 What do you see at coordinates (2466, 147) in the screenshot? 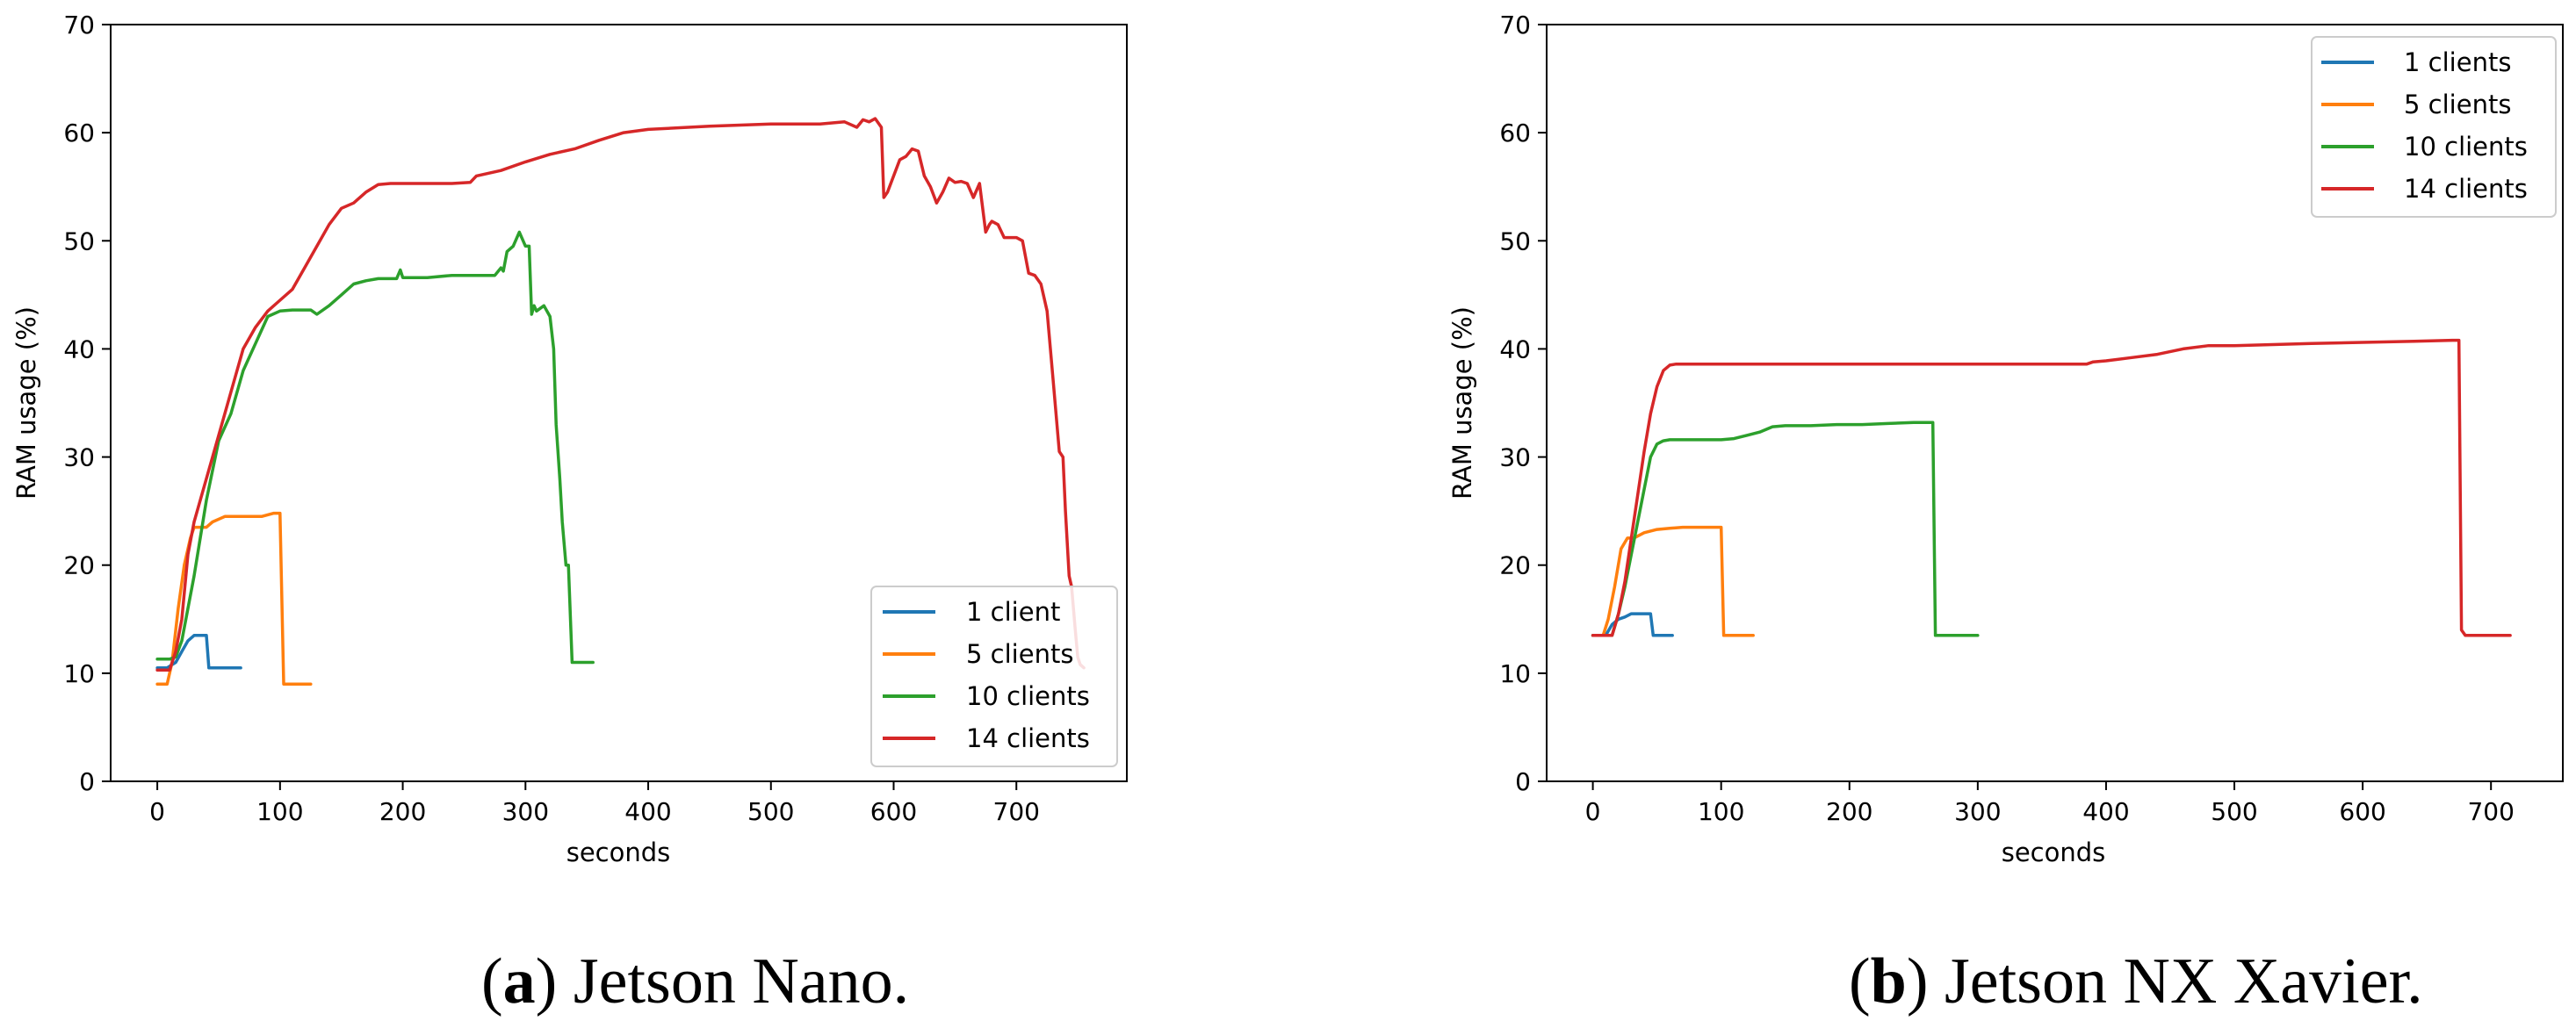
I see `panel-b-legend-label-10-clients: 10 clients` at bounding box center [2466, 147].